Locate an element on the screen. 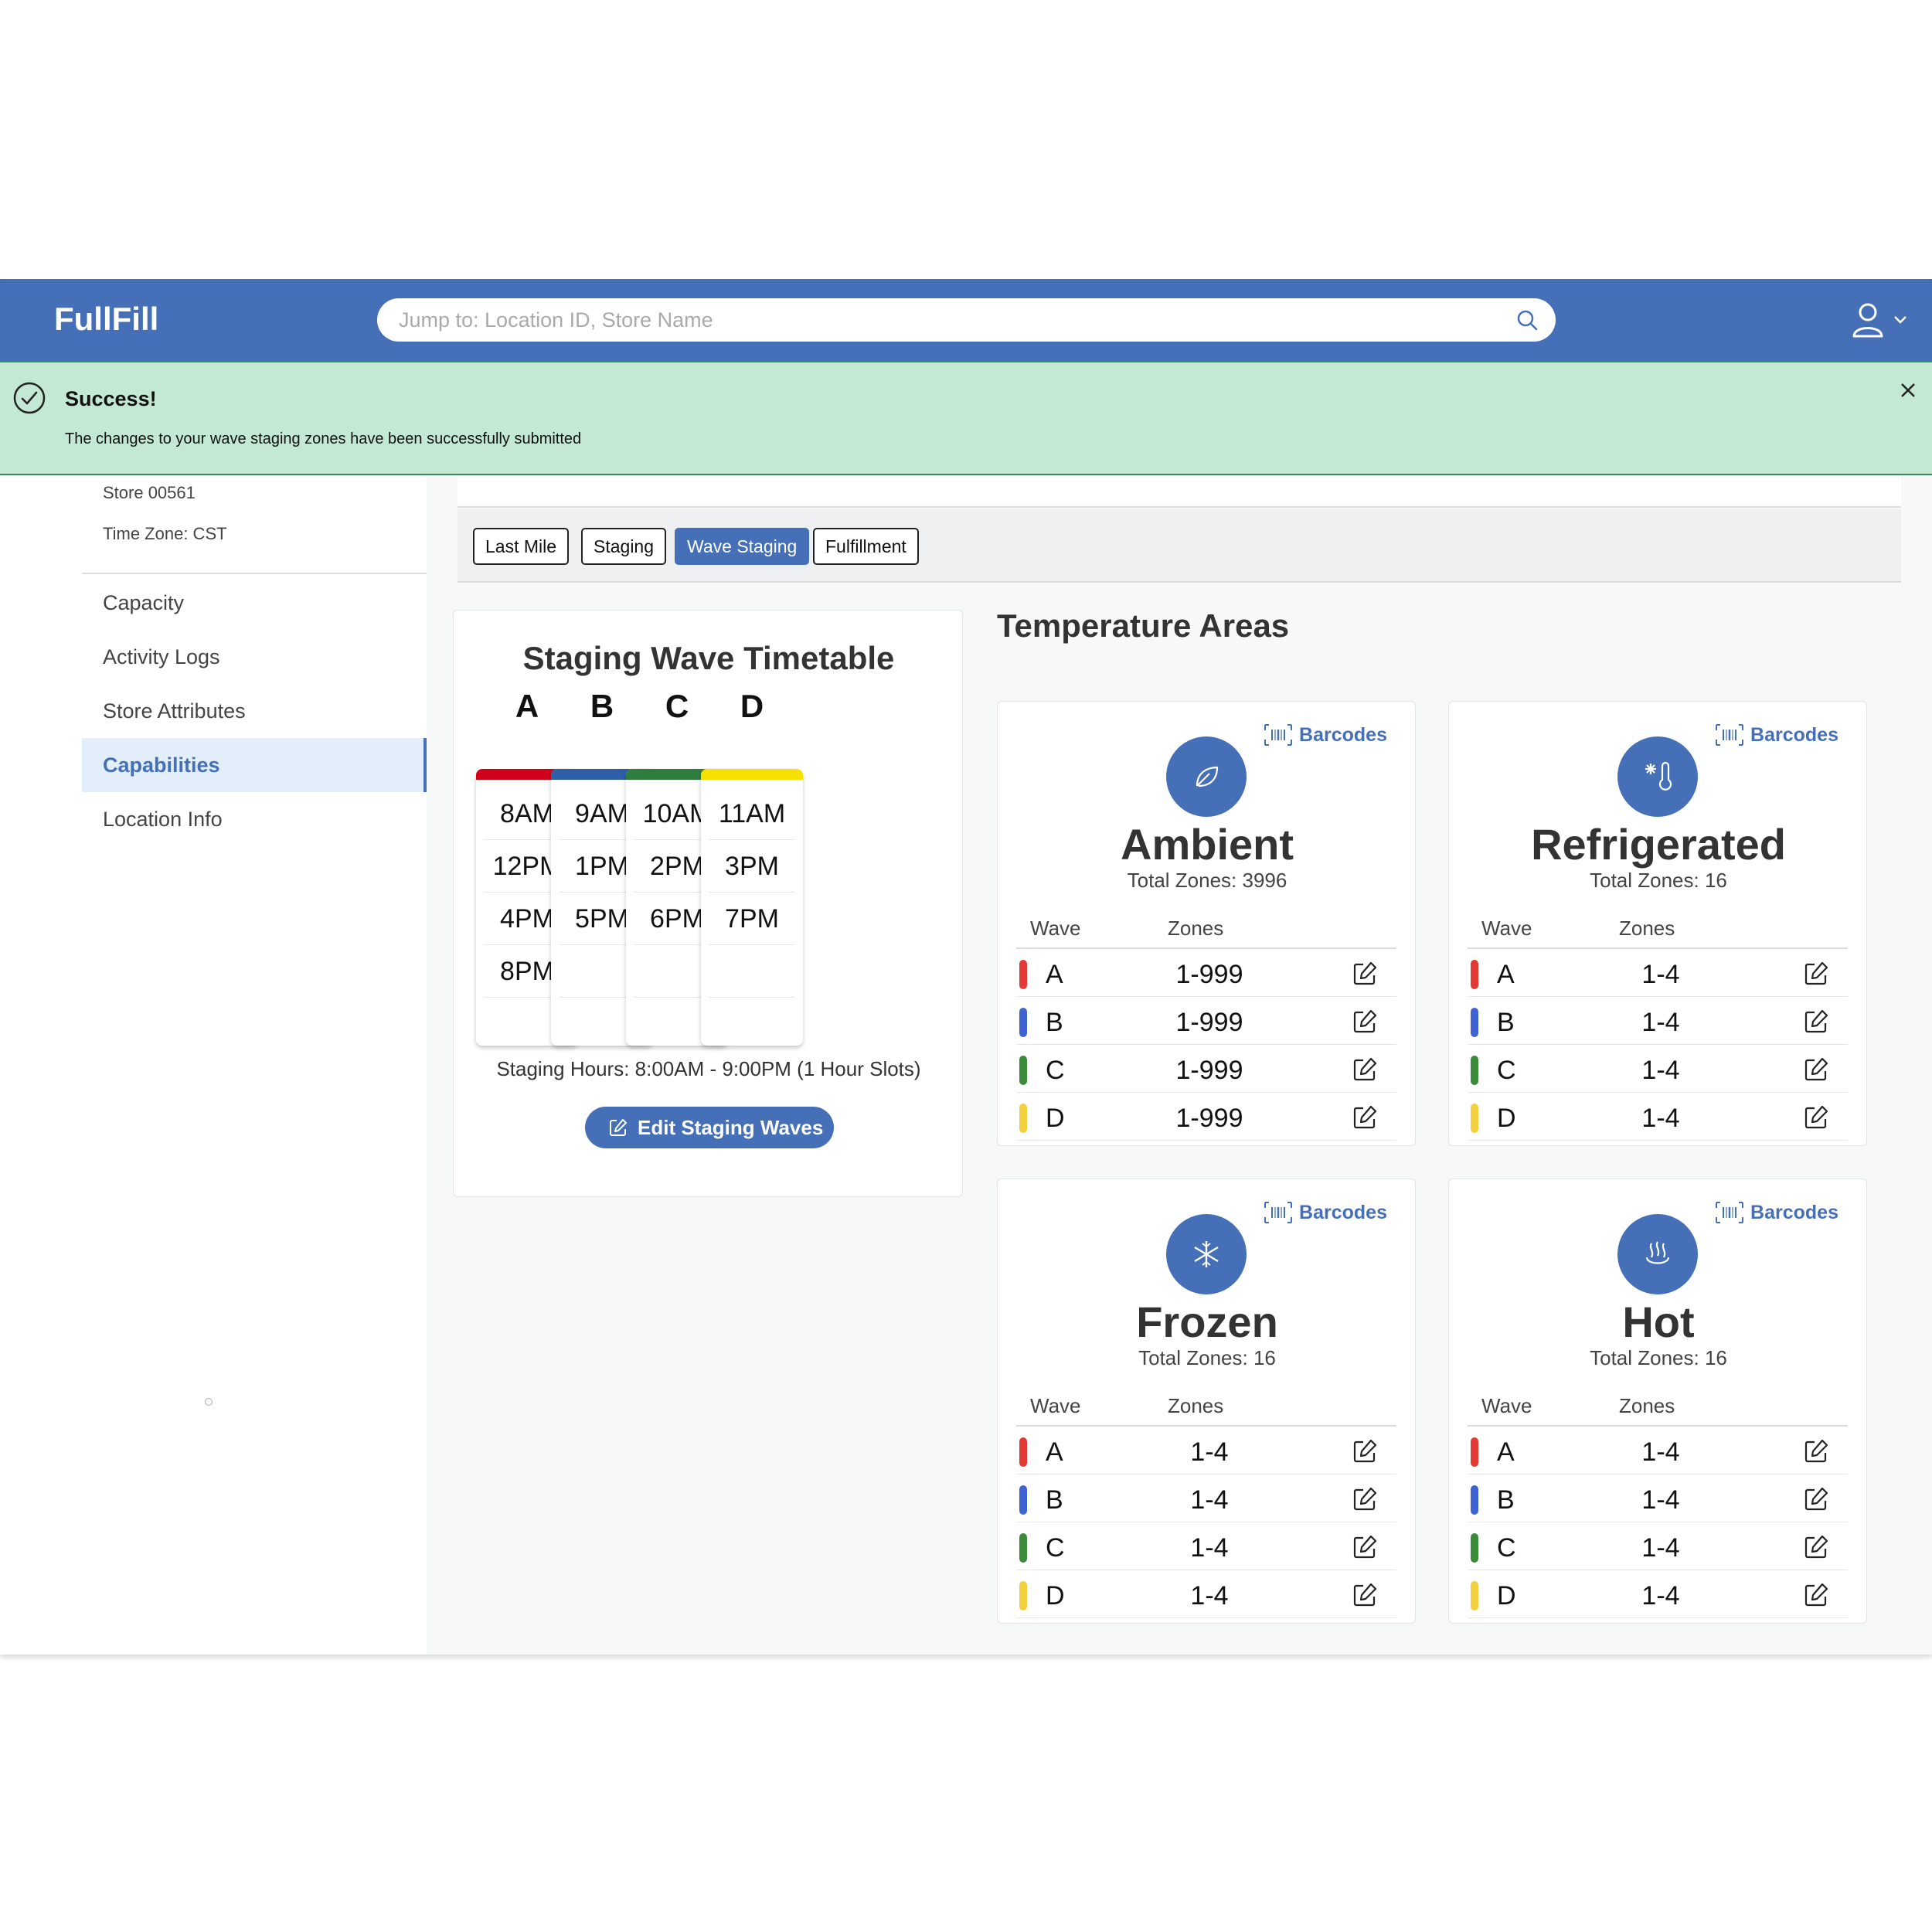  wave-column-header: A is located at coordinates (527, 706).